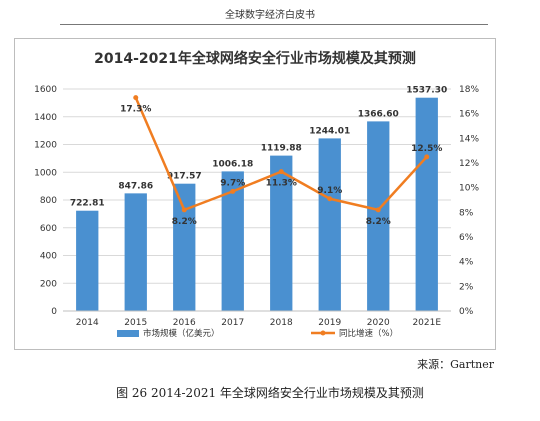 This screenshot has height=421, width=540. Describe the element at coordinates (48, 257) in the screenshot. I see `left-tick-label-2: 400` at that location.